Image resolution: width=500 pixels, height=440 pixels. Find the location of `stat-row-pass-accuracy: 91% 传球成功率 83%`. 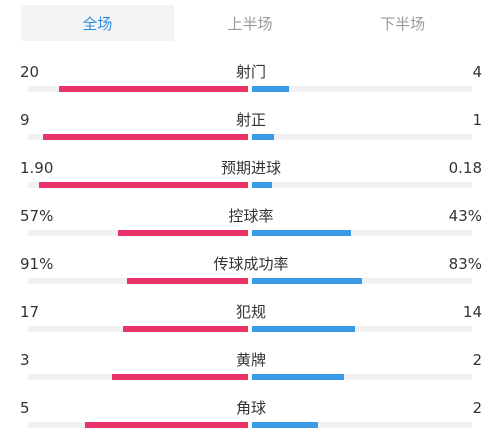

stat-row-pass-accuracy: 91% 传球成功率 83% is located at coordinates (251, 269).